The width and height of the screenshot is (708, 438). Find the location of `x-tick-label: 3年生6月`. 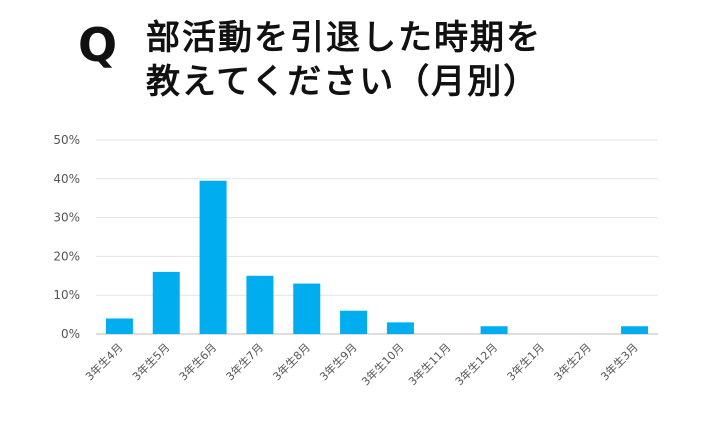

x-tick-label: 3年生6月 is located at coordinates (197, 361).